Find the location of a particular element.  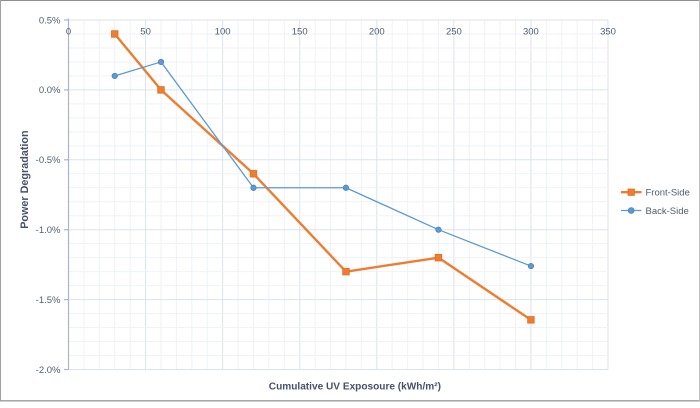

svg-text: 300 is located at coordinates (531, 32).